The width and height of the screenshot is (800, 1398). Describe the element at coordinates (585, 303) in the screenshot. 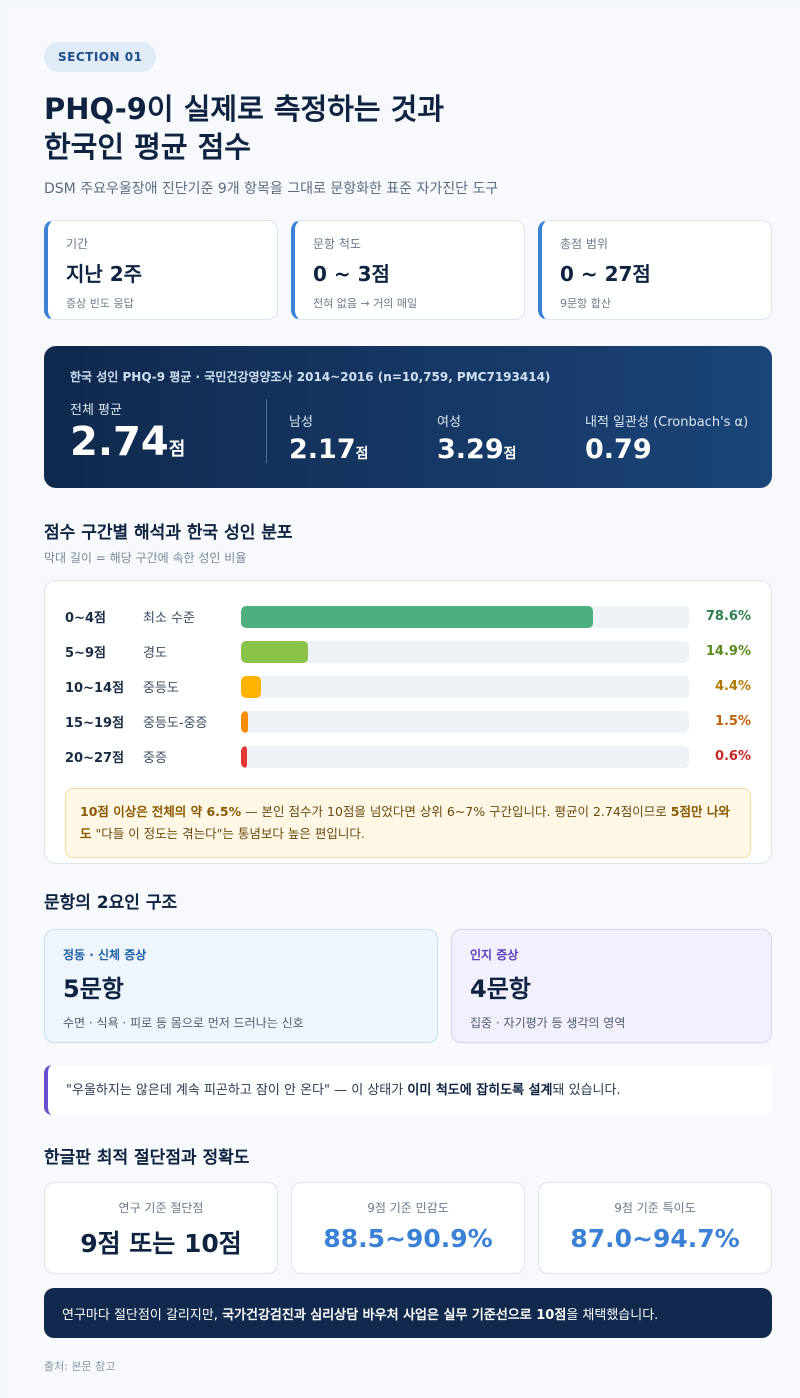

I see `info-card-sub: 9문항 합산` at that location.